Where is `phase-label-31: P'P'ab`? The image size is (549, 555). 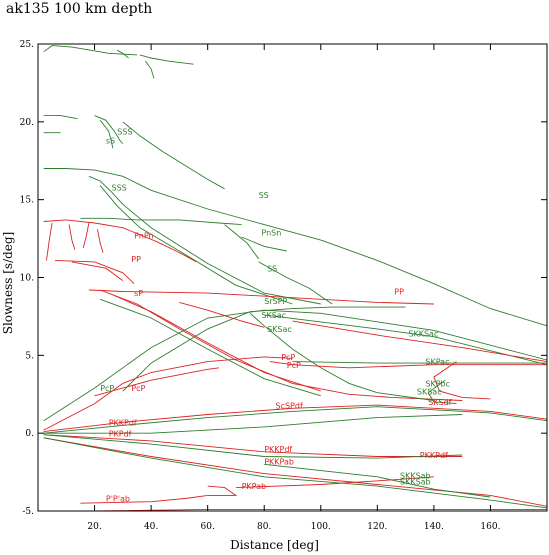
phase-label-31: P'P'ab is located at coordinates (118, 499).